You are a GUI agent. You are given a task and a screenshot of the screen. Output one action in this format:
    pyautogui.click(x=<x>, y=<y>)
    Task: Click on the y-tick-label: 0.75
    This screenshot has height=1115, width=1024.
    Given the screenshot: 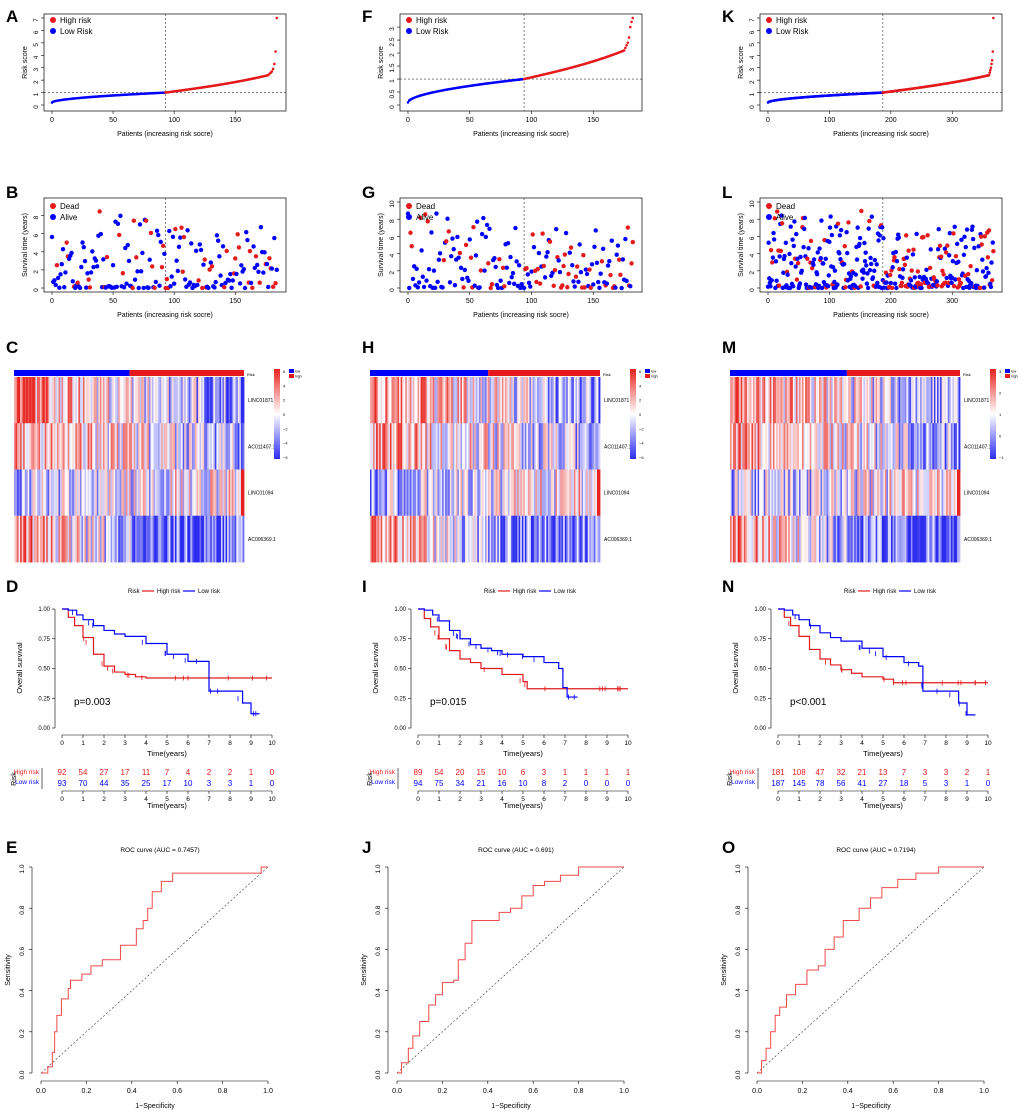 What is the action you would take?
    pyautogui.click(x=44, y=640)
    